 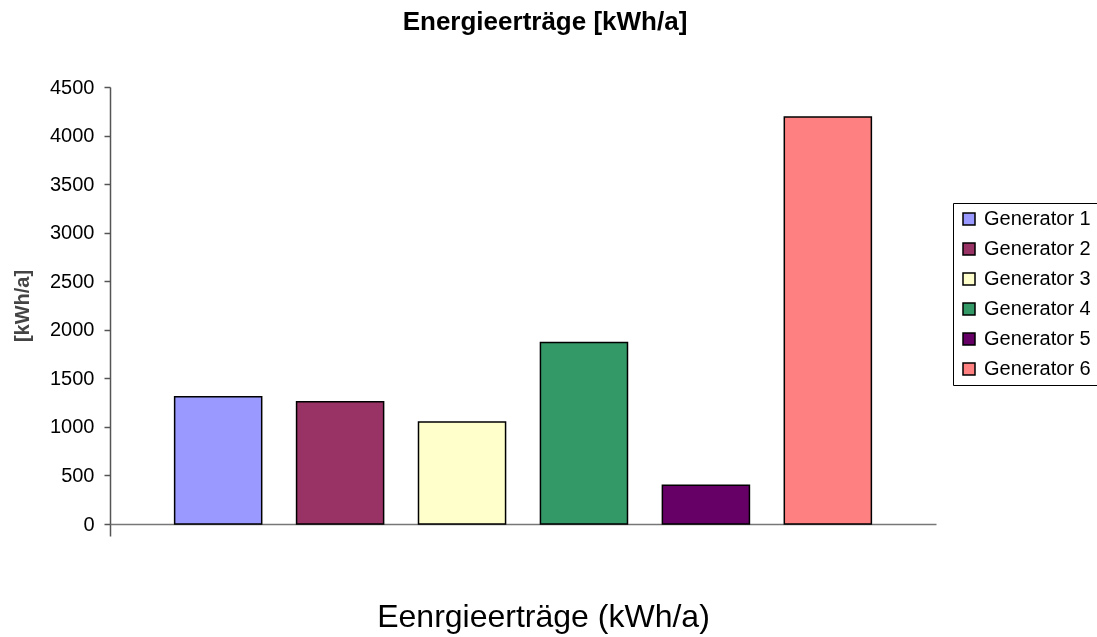 What do you see at coordinates (72, 377) in the screenshot?
I see `y-tick-label: 1500` at bounding box center [72, 377].